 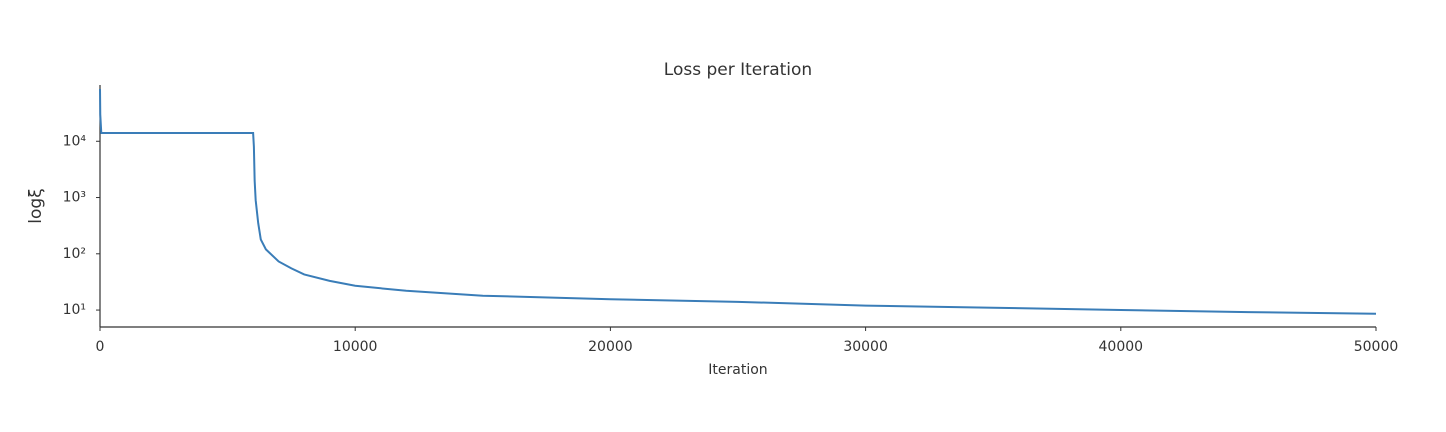 What do you see at coordinates (865, 347) in the screenshot?
I see `x-tick-label: 30000` at bounding box center [865, 347].